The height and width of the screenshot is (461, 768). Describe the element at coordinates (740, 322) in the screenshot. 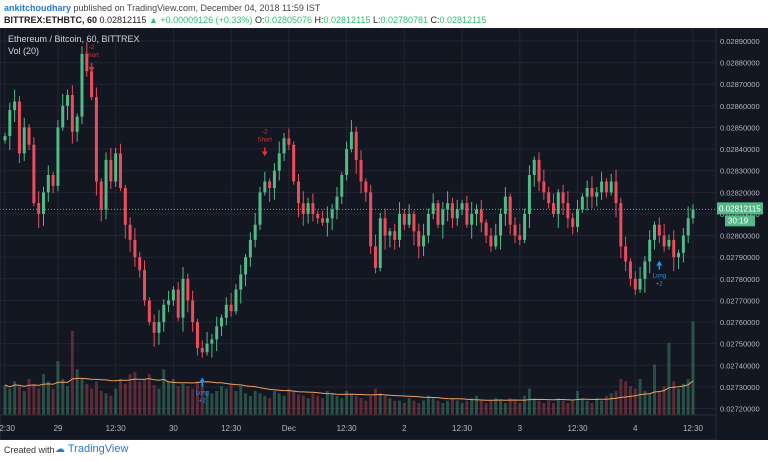

I see `price-tick-label: 0.02760000` at that location.